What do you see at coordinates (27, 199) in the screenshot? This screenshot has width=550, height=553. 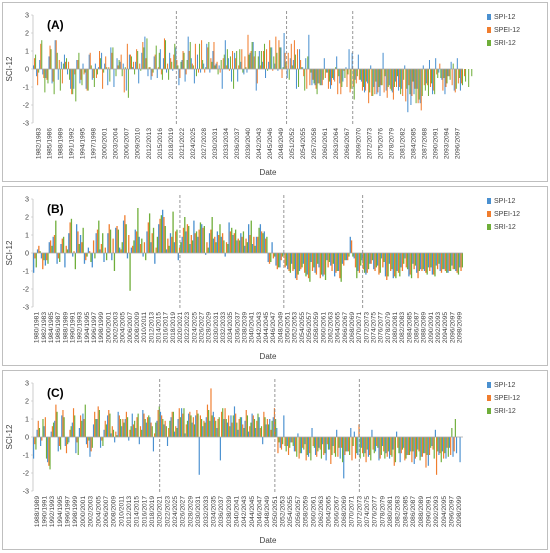 I see `y-tick-label-b-6: 3` at bounding box center [27, 199].